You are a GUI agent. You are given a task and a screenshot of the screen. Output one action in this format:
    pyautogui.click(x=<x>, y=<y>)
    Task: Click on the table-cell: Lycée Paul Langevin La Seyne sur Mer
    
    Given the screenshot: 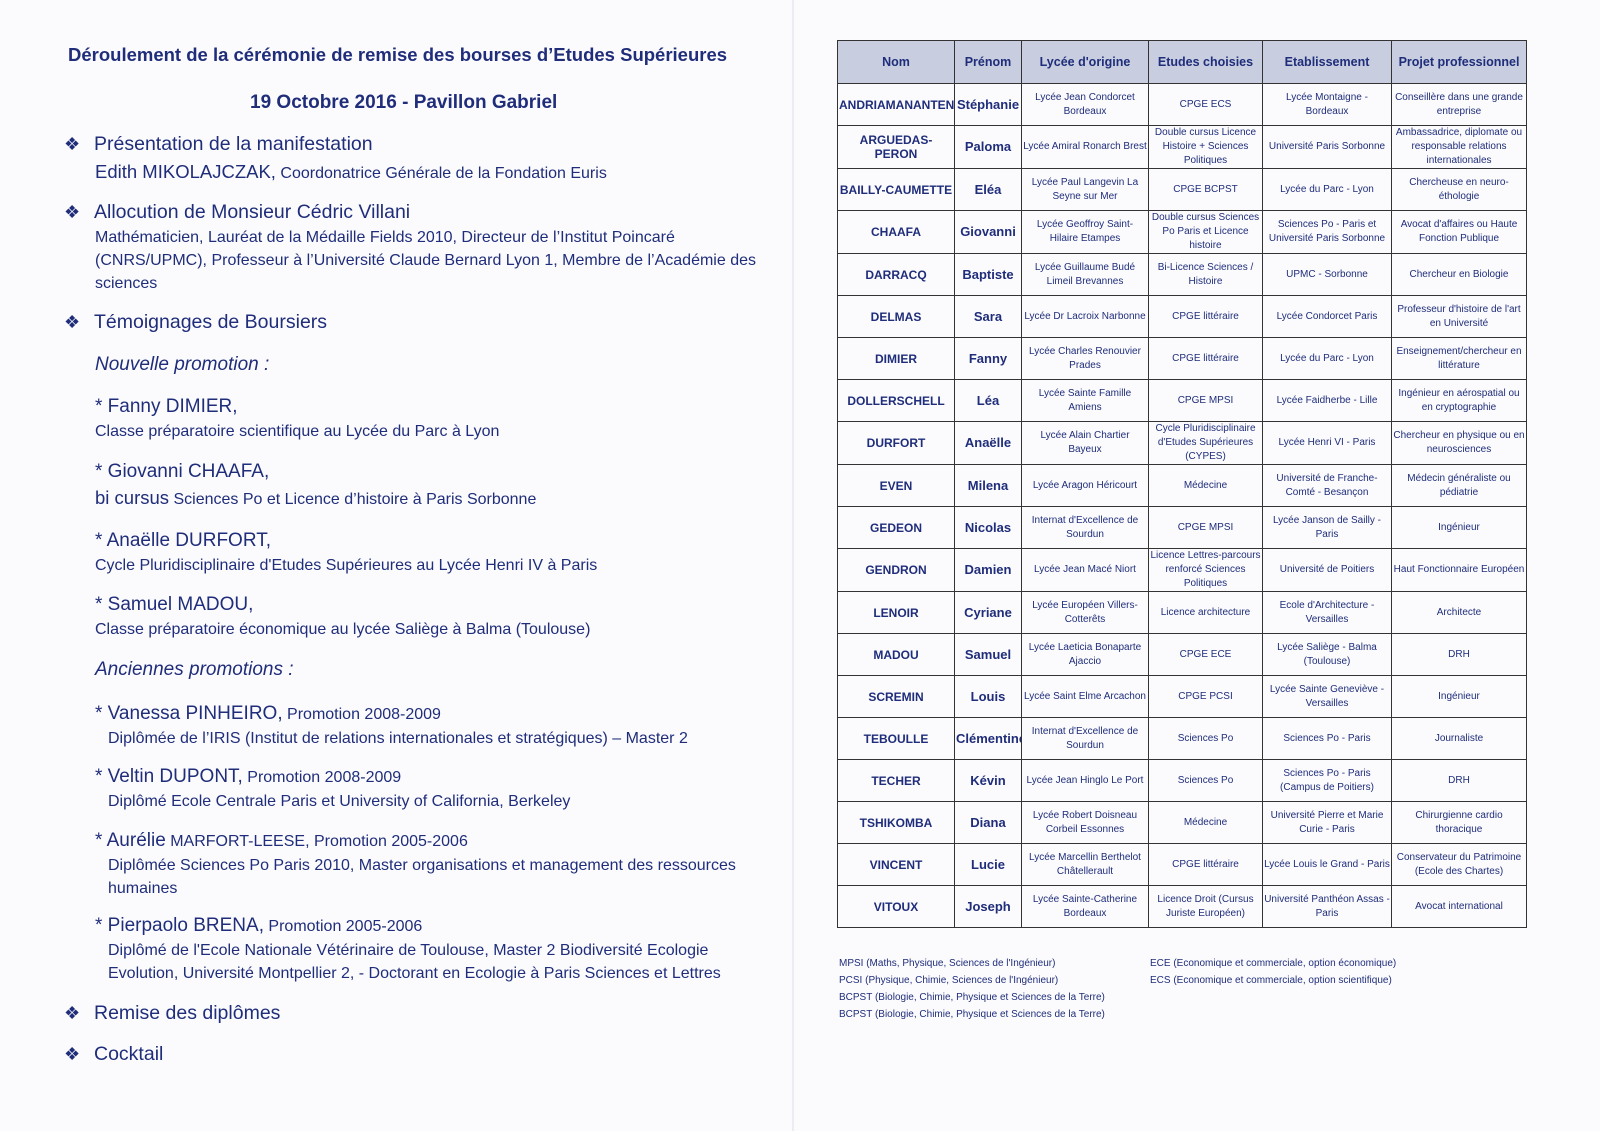 What is the action you would take?
    pyautogui.click(x=1085, y=189)
    